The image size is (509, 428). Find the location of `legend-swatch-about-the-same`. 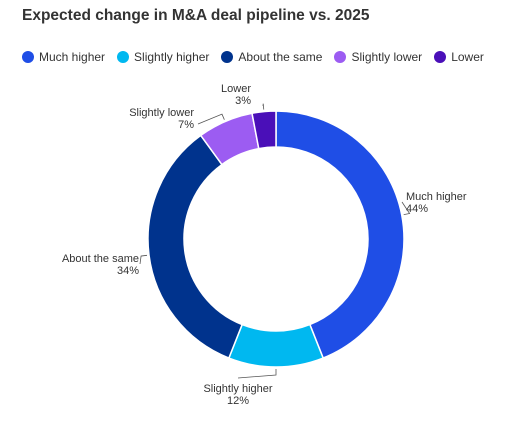

legend-swatch-about-the-same is located at coordinates (227, 57).